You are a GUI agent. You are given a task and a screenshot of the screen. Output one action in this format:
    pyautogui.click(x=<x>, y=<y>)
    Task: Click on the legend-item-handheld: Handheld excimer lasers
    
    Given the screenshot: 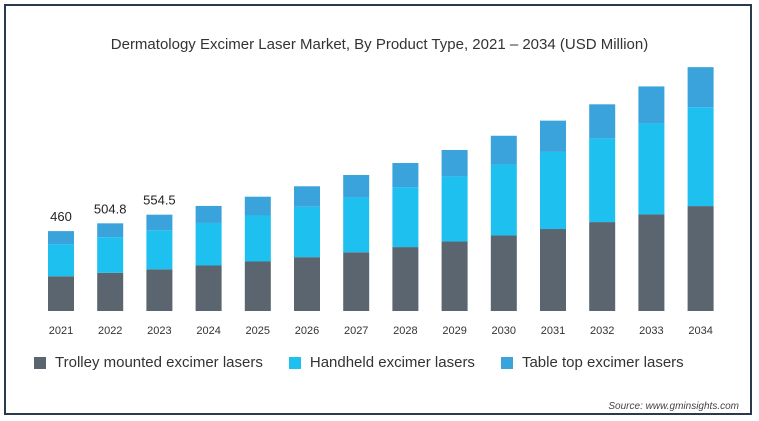 What is the action you would take?
    pyautogui.click(x=381, y=362)
    